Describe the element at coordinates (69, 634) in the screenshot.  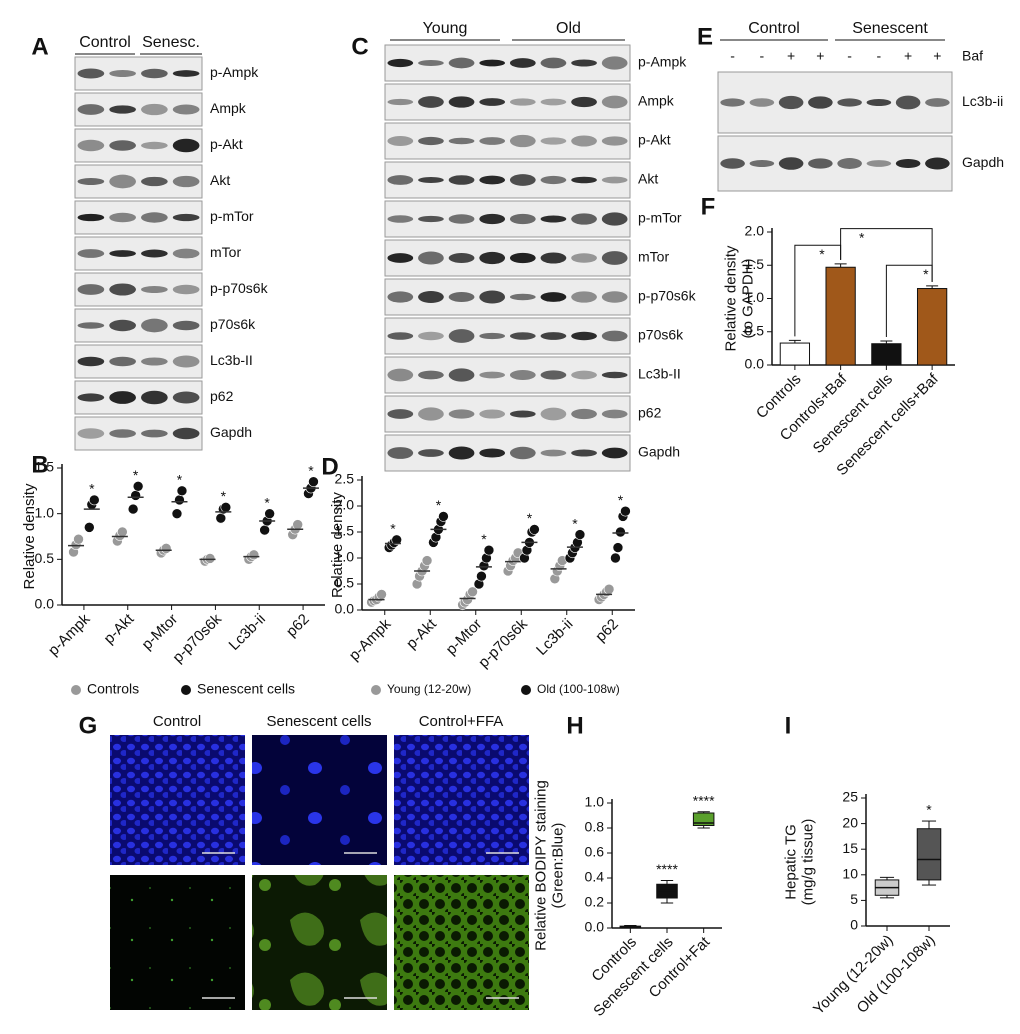
I see `x-tick-label: p-Ampk` at that location.